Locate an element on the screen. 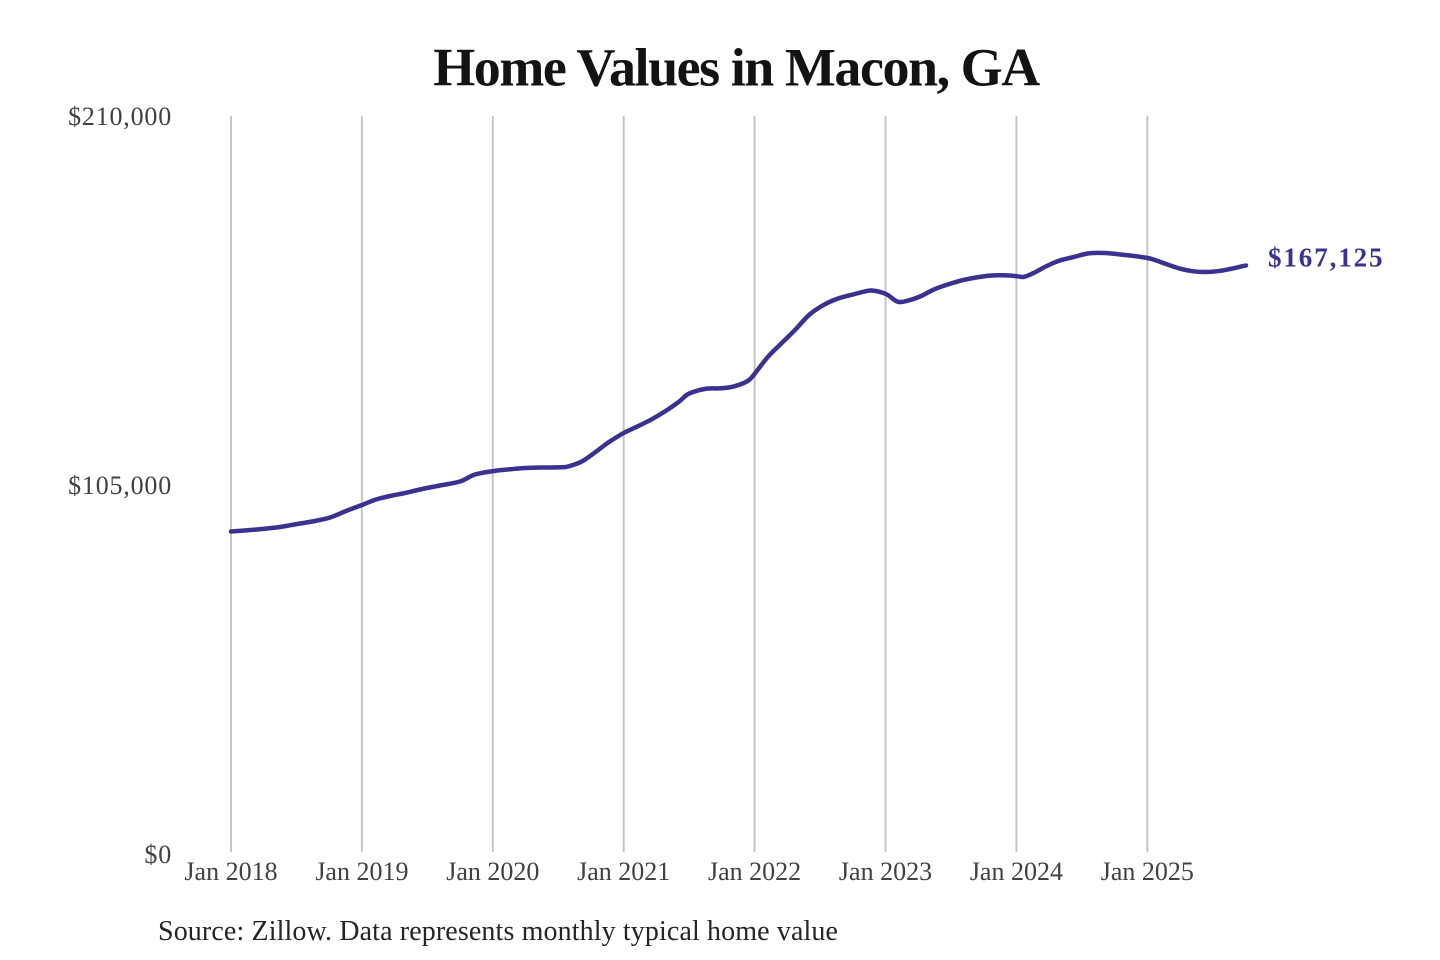 The height and width of the screenshot is (960, 1440). svg-text: $0 is located at coordinates (158, 854).